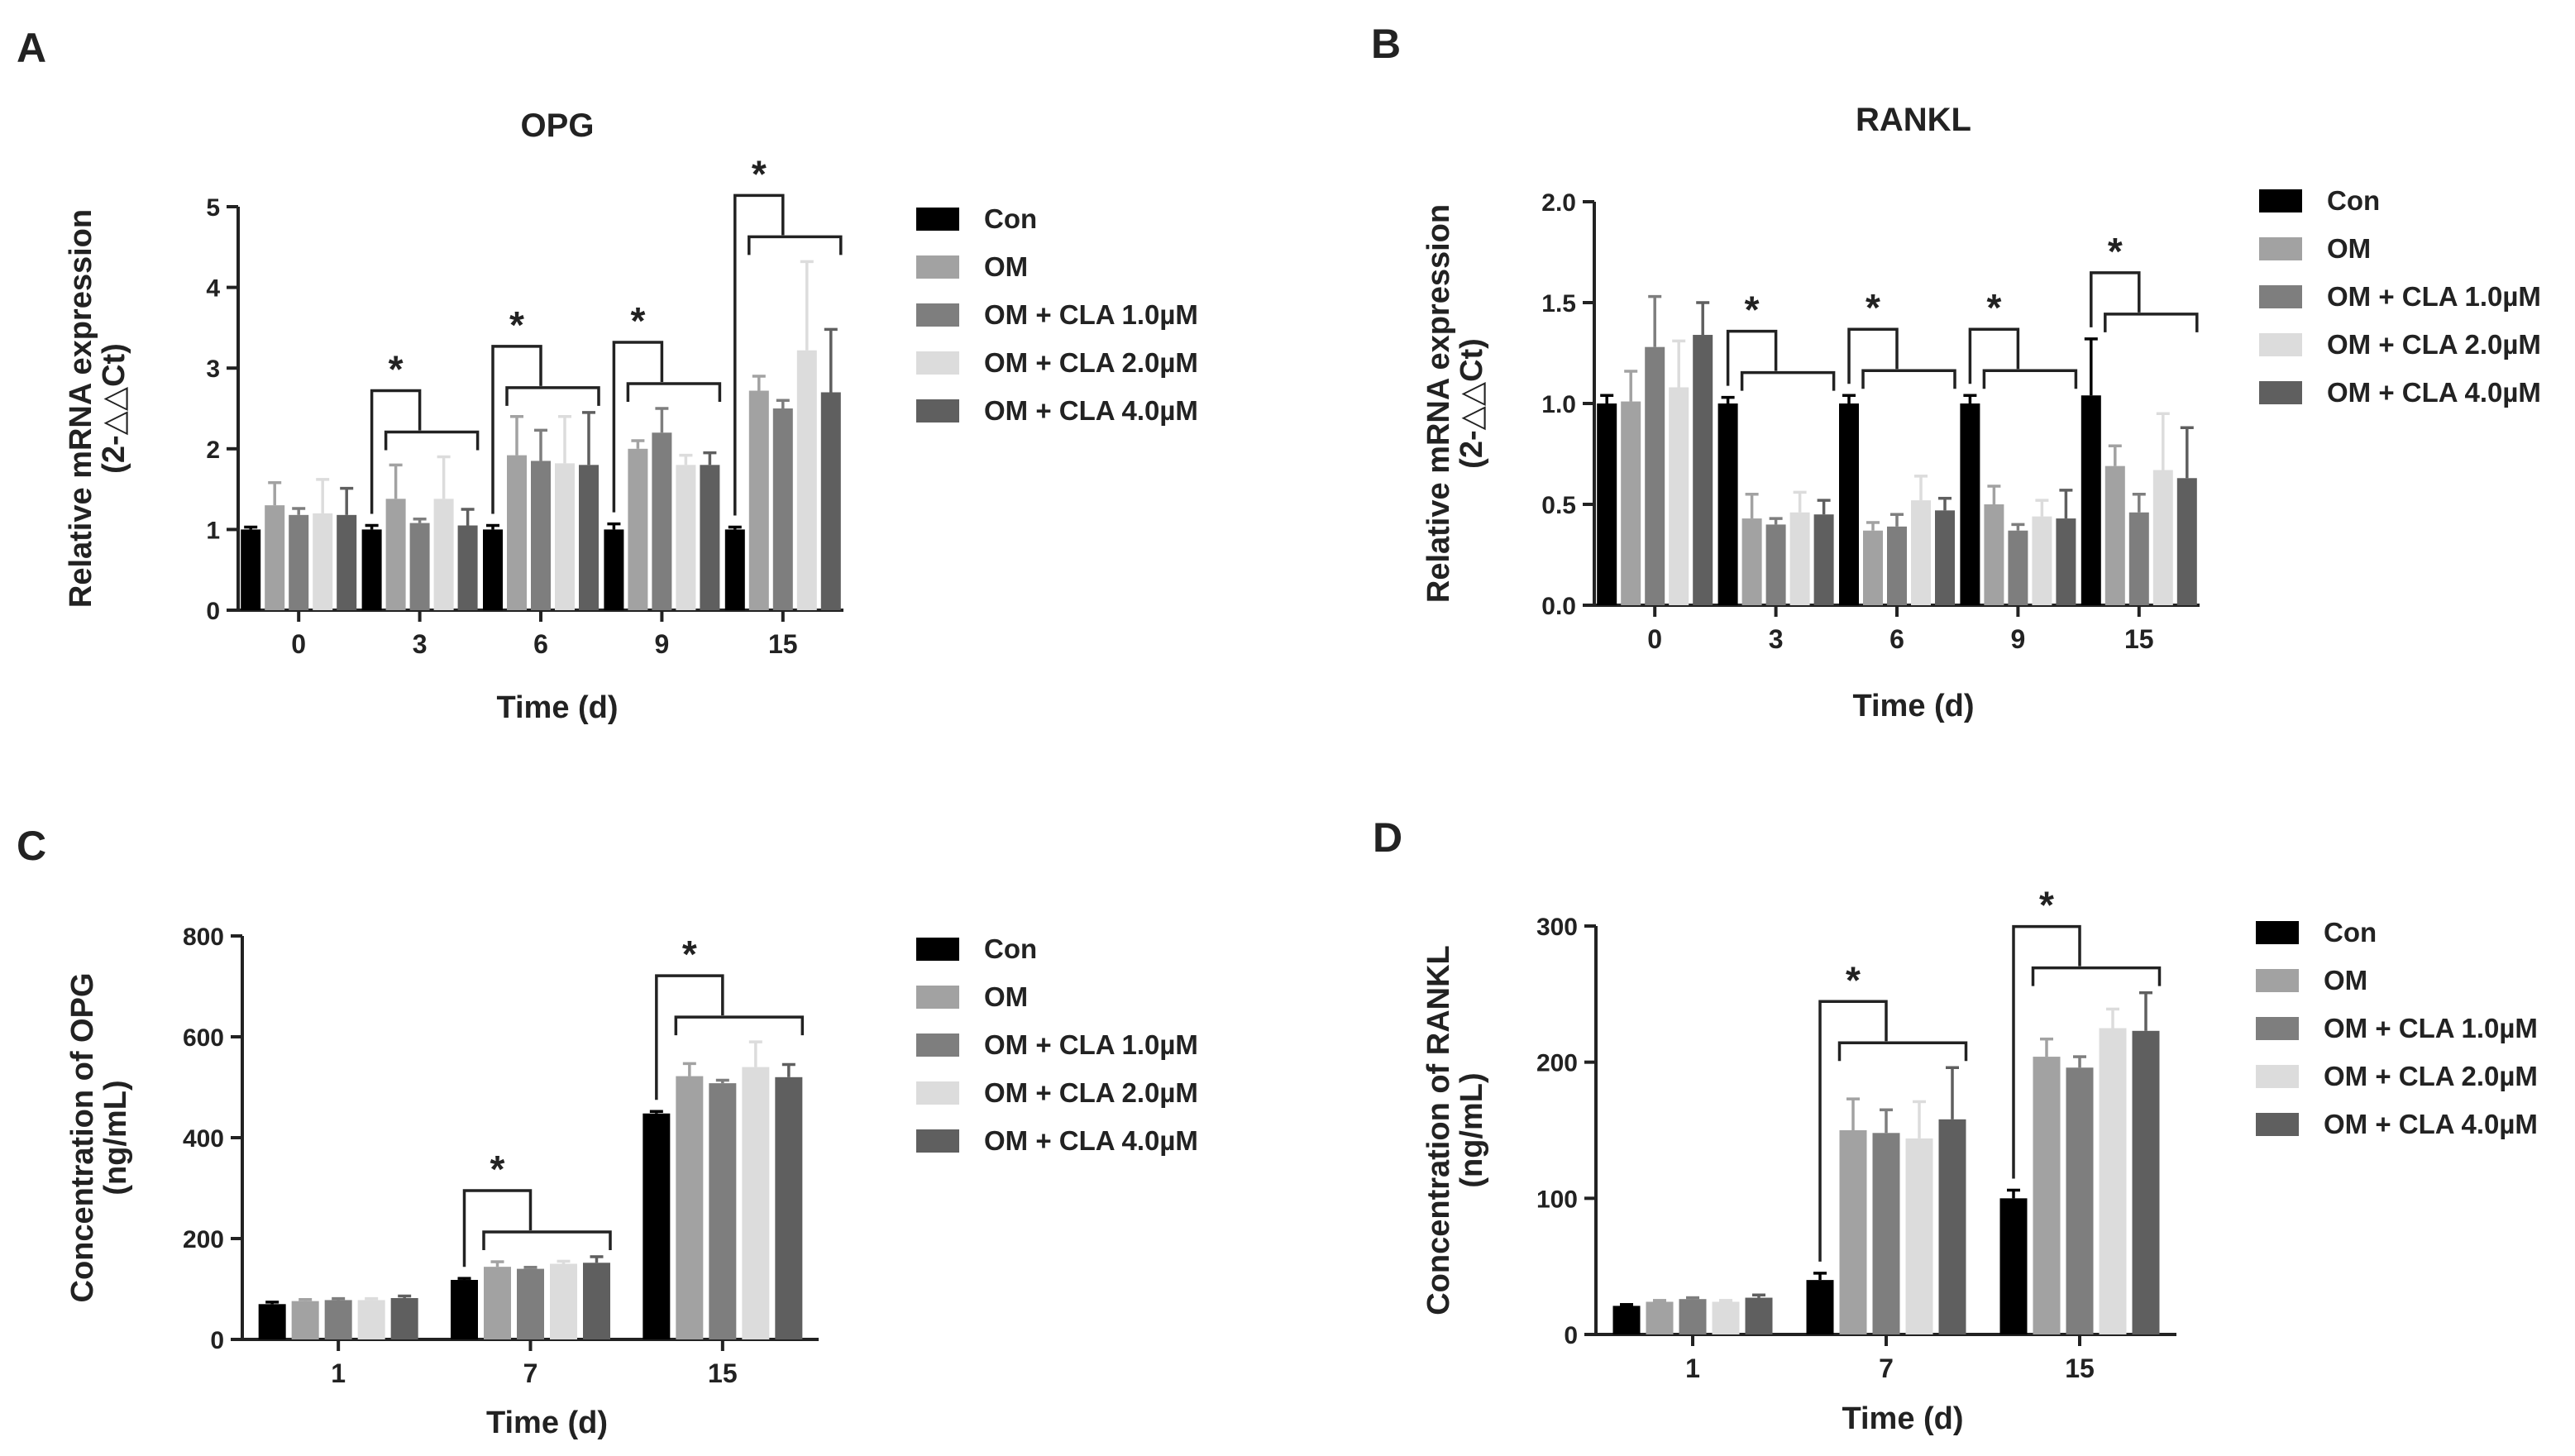 The image size is (2575, 1456). What do you see at coordinates (558, 125) in the screenshot?
I see `chart-title: OPG` at bounding box center [558, 125].